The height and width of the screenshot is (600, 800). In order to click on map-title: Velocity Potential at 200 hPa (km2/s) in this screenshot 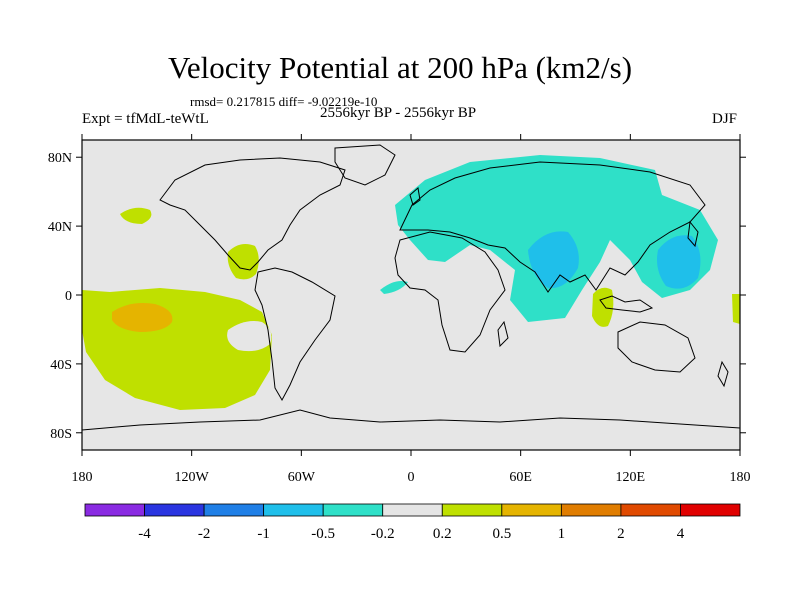, I will do `click(400, 67)`.